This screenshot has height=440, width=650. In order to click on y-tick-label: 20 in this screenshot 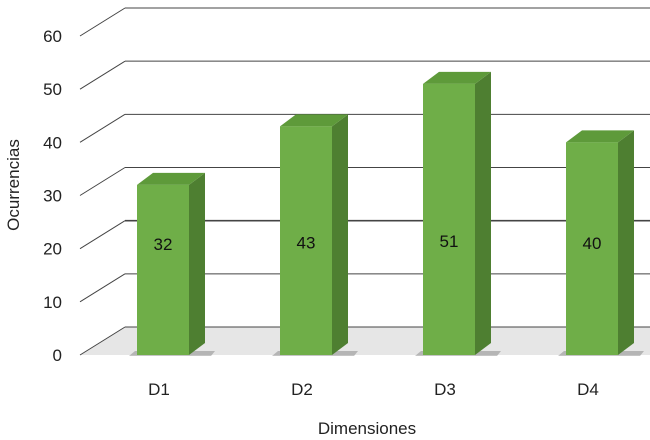, I will do `click(52, 249)`.